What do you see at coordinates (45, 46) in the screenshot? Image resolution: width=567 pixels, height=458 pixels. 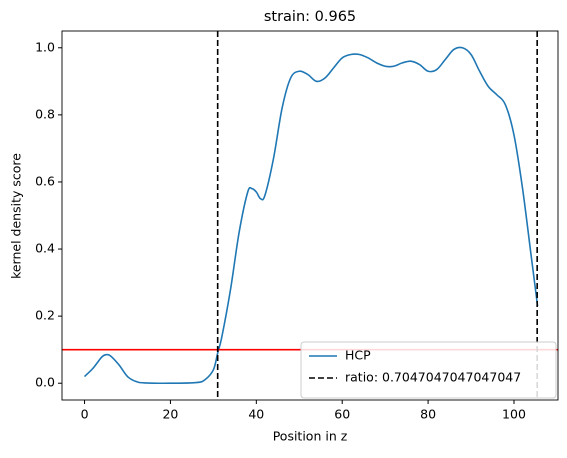 I see `y-tick-label: 1.0` at bounding box center [45, 46].